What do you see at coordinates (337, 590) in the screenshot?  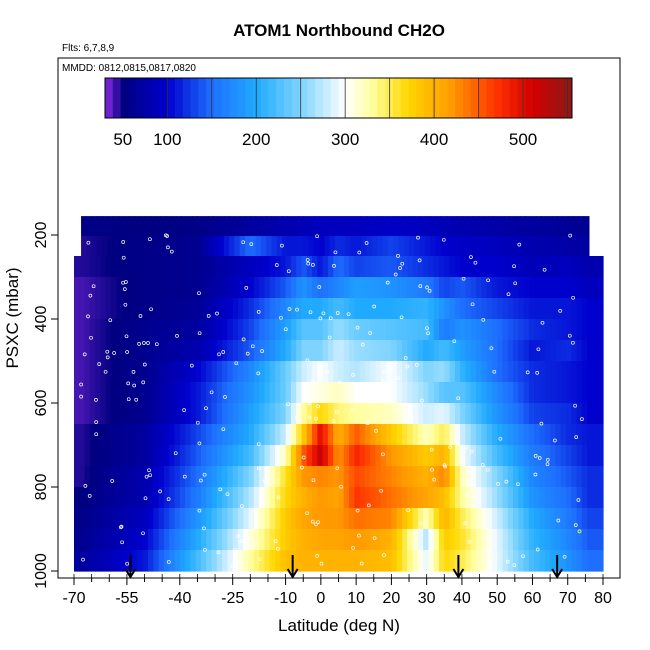 I see `x-axis: -70 -55 -40 -25 -10 0 10 20 30 40 50 60 70 80` at bounding box center [337, 590].